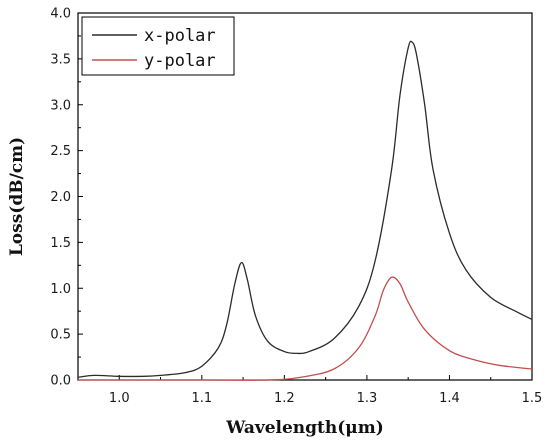  Describe the element at coordinates (60, 289) in the screenshot. I see `y-tick-label: 1.0` at that location.